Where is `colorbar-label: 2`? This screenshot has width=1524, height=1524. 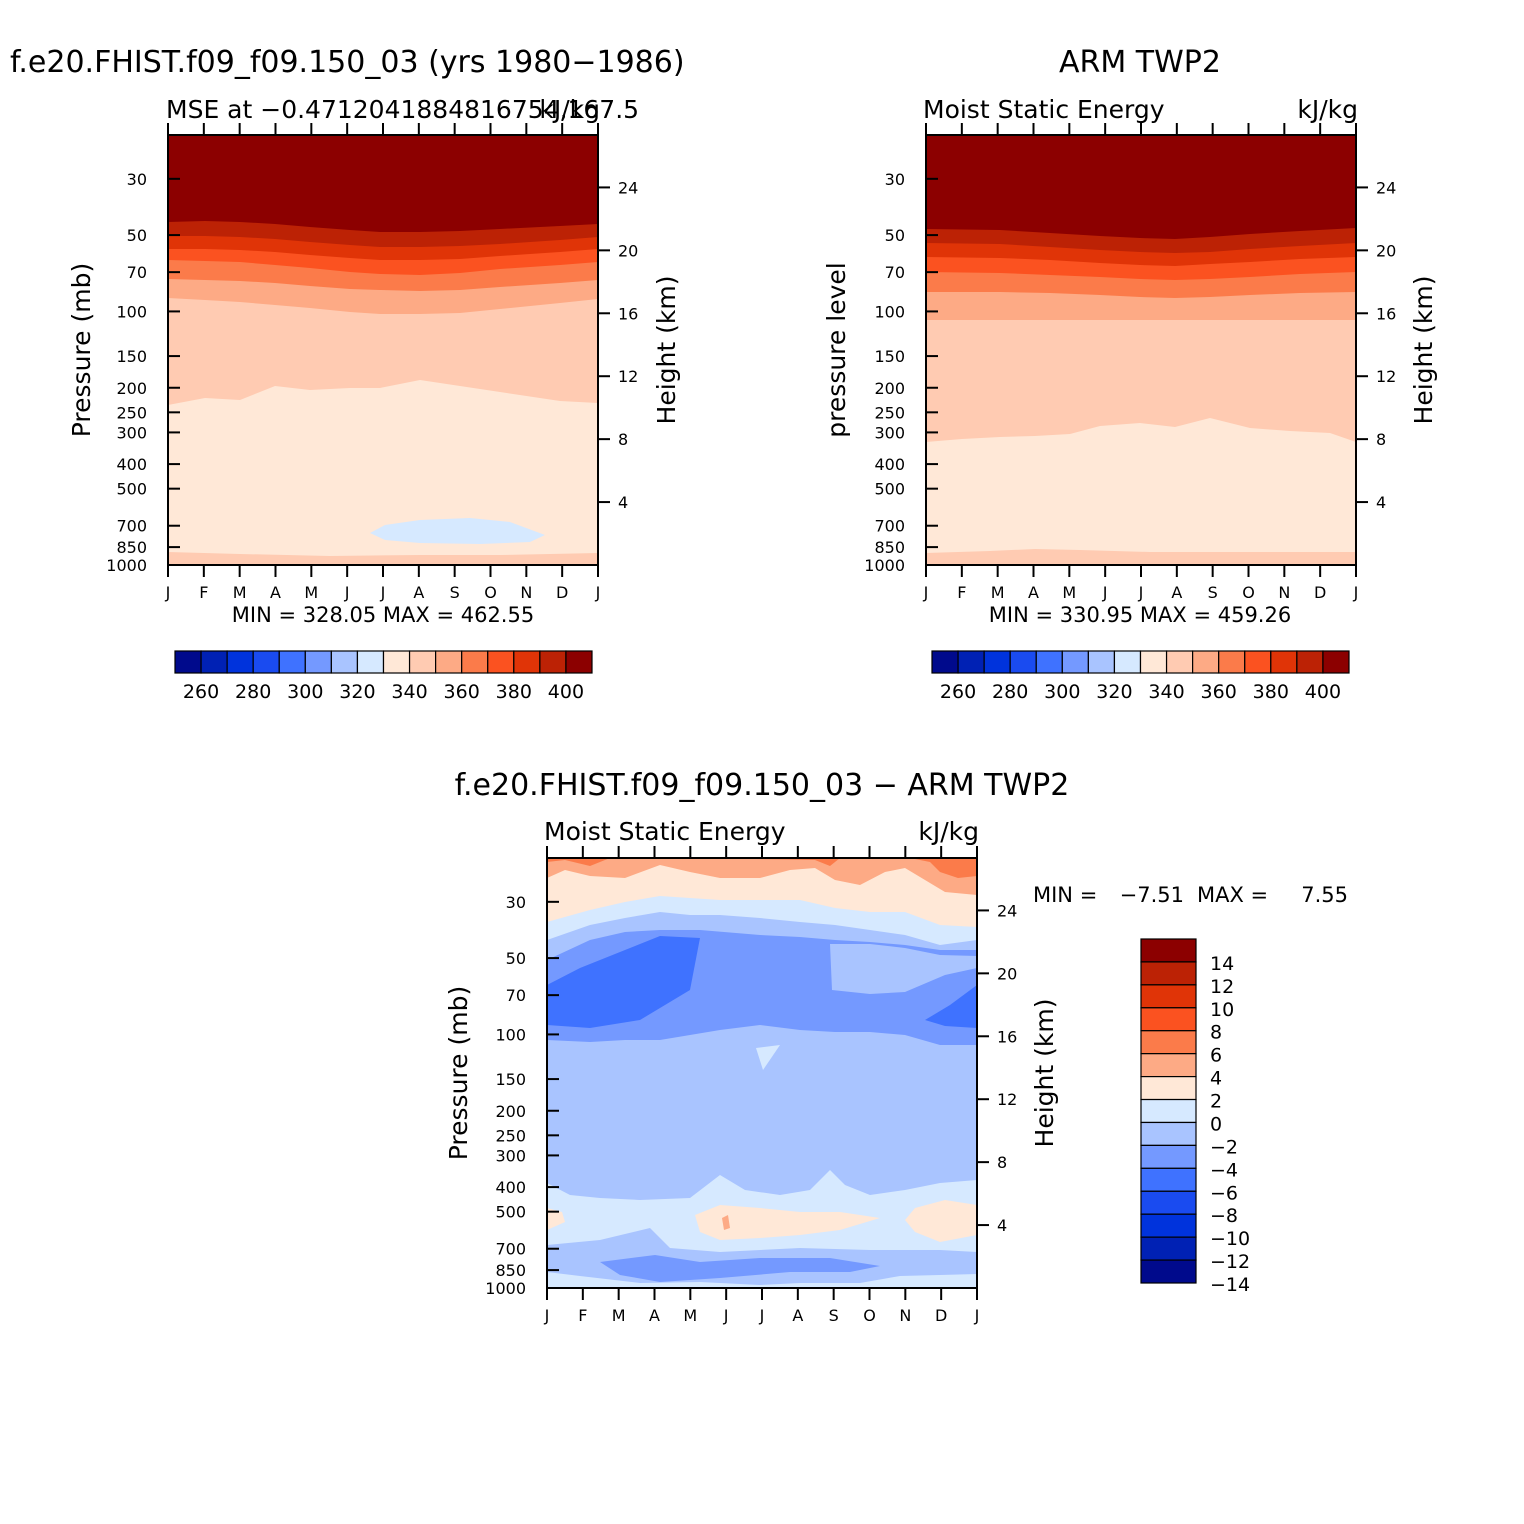
colorbar-label: 2 is located at coordinates (1216, 1102).